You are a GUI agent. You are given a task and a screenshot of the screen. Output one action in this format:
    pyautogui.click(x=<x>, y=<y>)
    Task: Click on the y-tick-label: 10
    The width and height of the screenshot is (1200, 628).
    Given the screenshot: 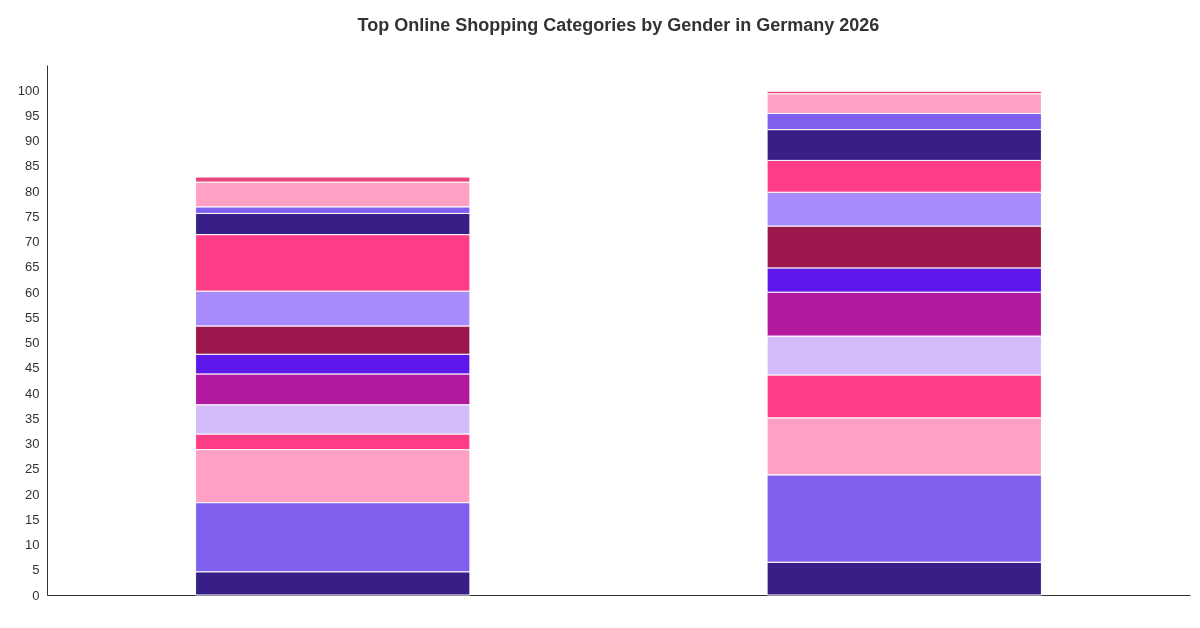 What is the action you would take?
    pyautogui.click(x=32, y=545)
    